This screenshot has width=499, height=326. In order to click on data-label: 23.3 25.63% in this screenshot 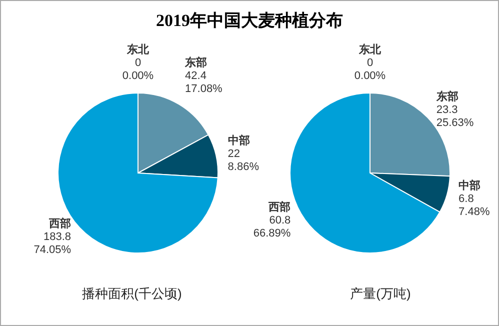, I will do `click(455, 117)`.